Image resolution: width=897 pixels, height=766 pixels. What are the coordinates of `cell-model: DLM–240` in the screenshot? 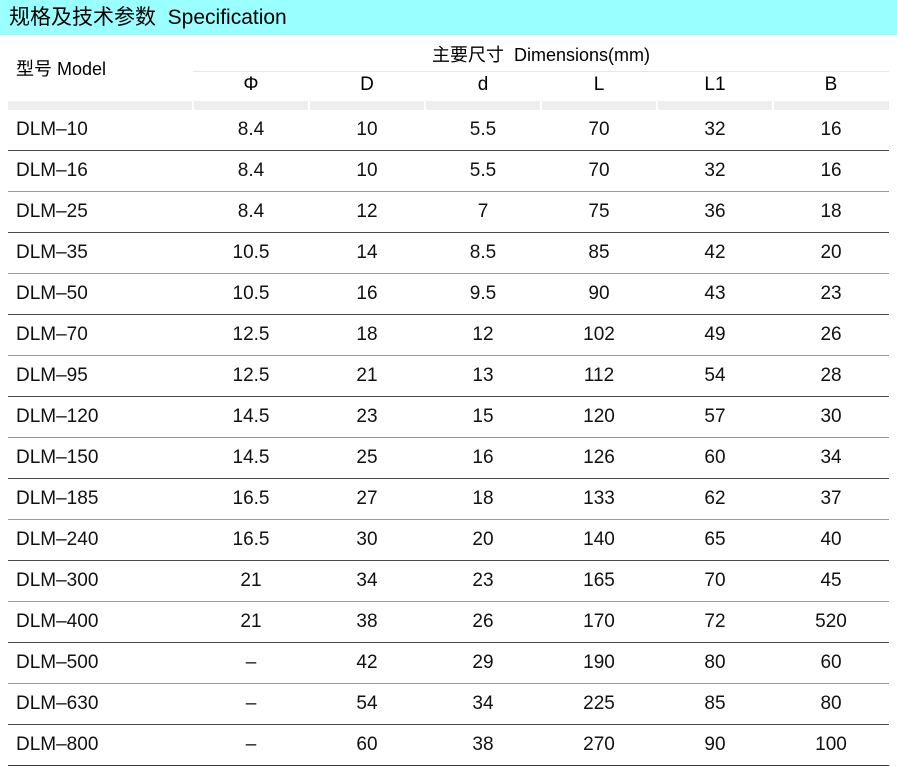 It's located at (100, 540).